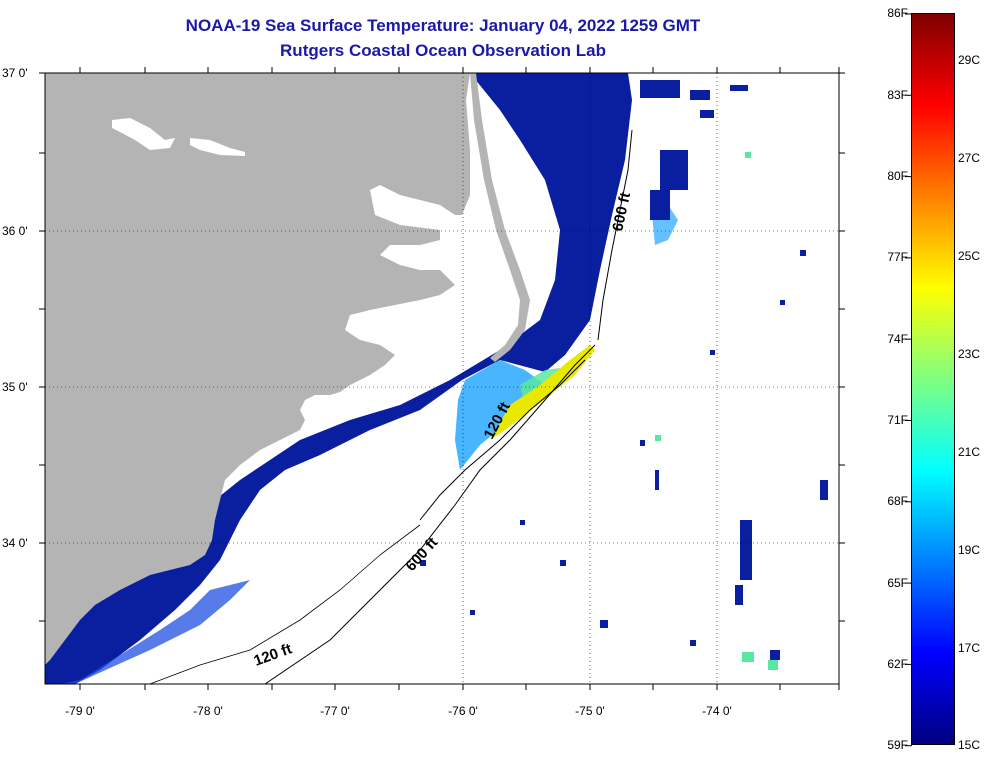 Image resolution: width=992 pixels, height=761 pixels. Describe the element at coordinates (542, 392) in the screenshot. I see `warm-patch-yellow` at that location.